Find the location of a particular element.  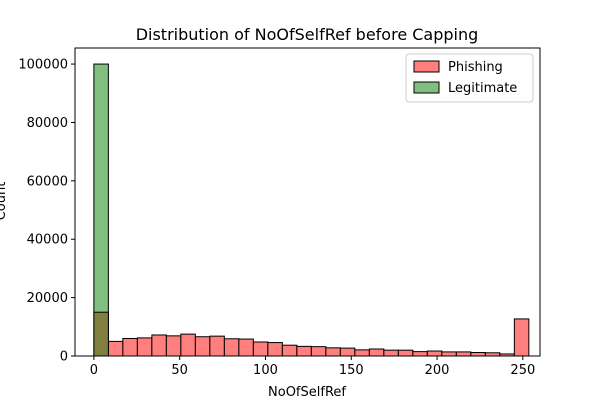

y-tick-label: 100000 is located at coordinates (43, 65).